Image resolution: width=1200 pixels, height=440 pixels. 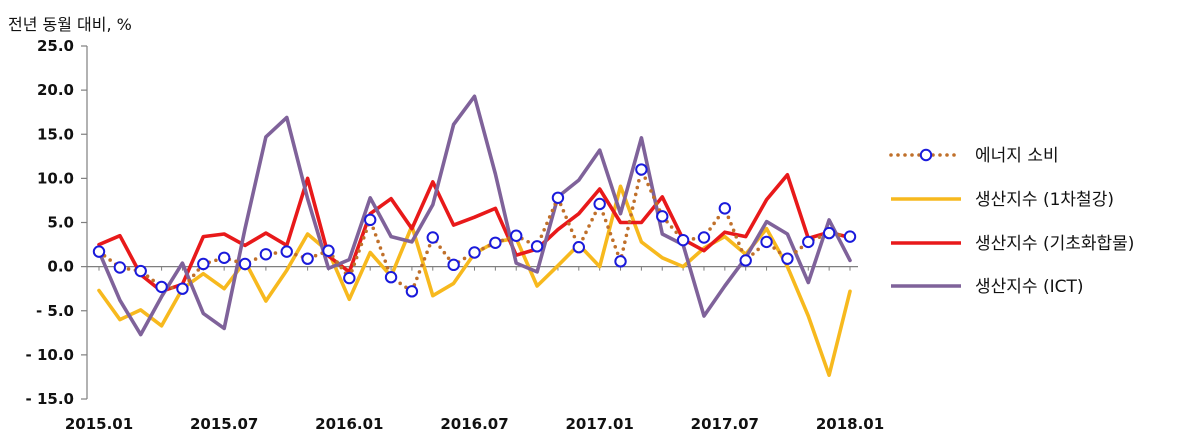 I want to click on y-tick-label: - 15.0, so click(x=50, y=399).